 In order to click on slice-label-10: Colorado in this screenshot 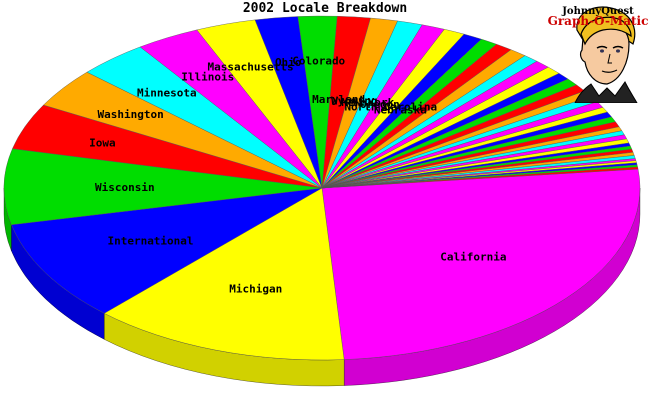, I will do `click(318, 61)`.